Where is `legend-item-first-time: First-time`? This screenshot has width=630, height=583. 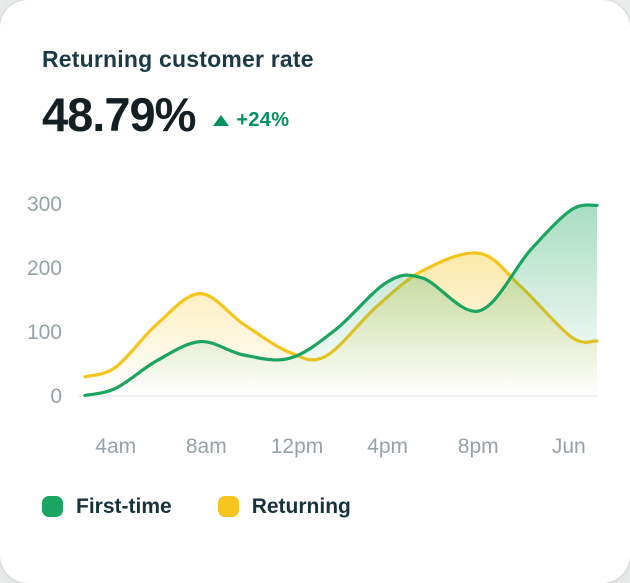
legend-item-first-time: First-time is located at coordinates (107, 507).